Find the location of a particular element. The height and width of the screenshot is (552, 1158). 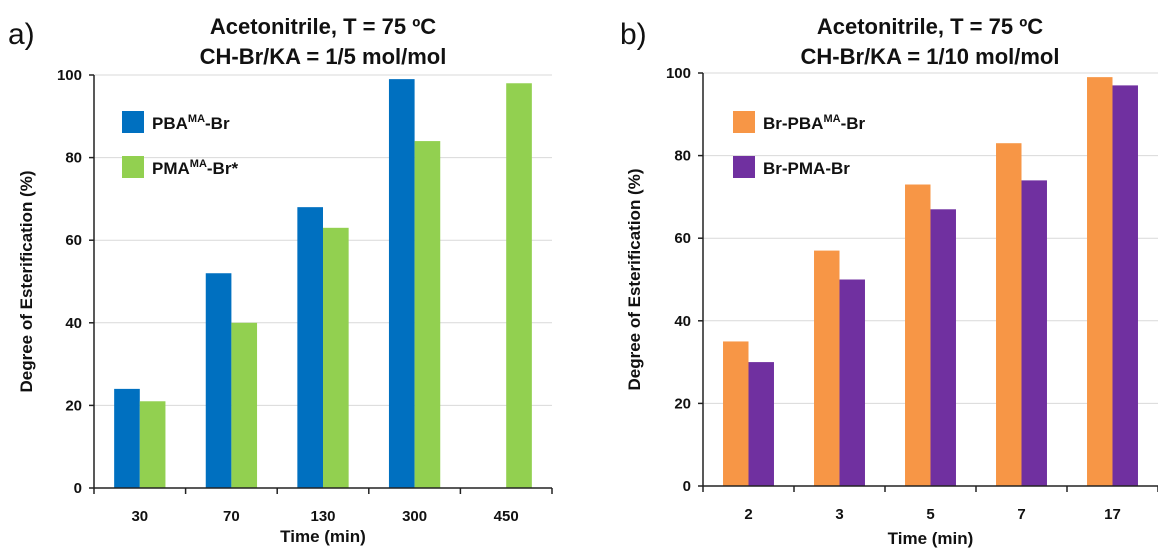

x-tick-label: 30 is located at coordinates (139, 516).